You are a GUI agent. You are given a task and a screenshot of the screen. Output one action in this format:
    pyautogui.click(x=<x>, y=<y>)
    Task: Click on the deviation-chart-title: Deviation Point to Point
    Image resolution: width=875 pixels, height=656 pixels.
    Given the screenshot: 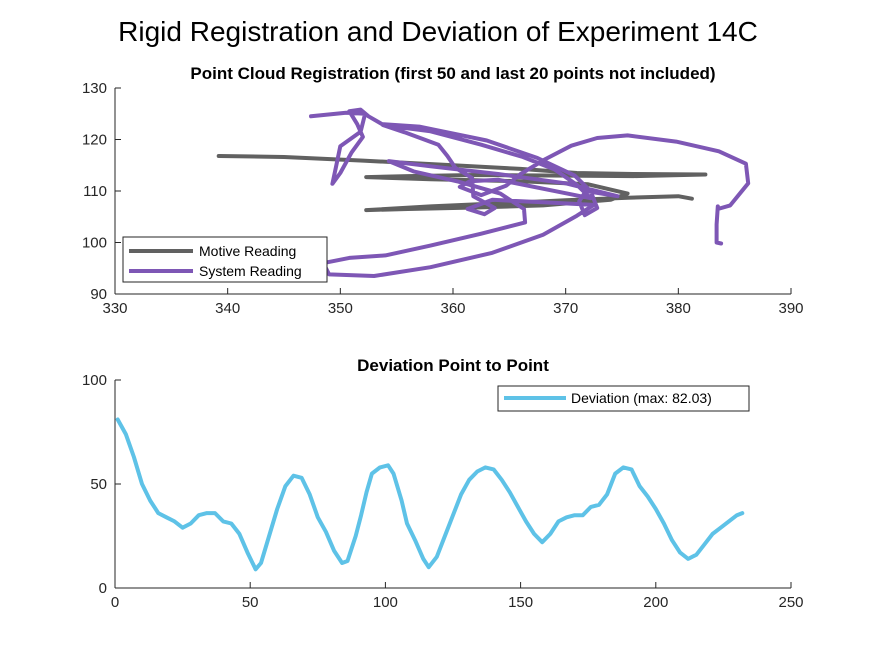 What is the action you would take?
    pyautogui.click(x=453, y=365)
    